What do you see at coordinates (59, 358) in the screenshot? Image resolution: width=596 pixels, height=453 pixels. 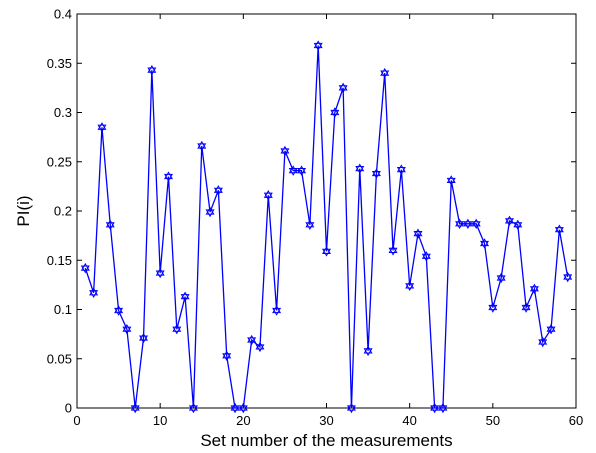 I see `y-tick-label: 0.05` at bounding box center [59, 358].